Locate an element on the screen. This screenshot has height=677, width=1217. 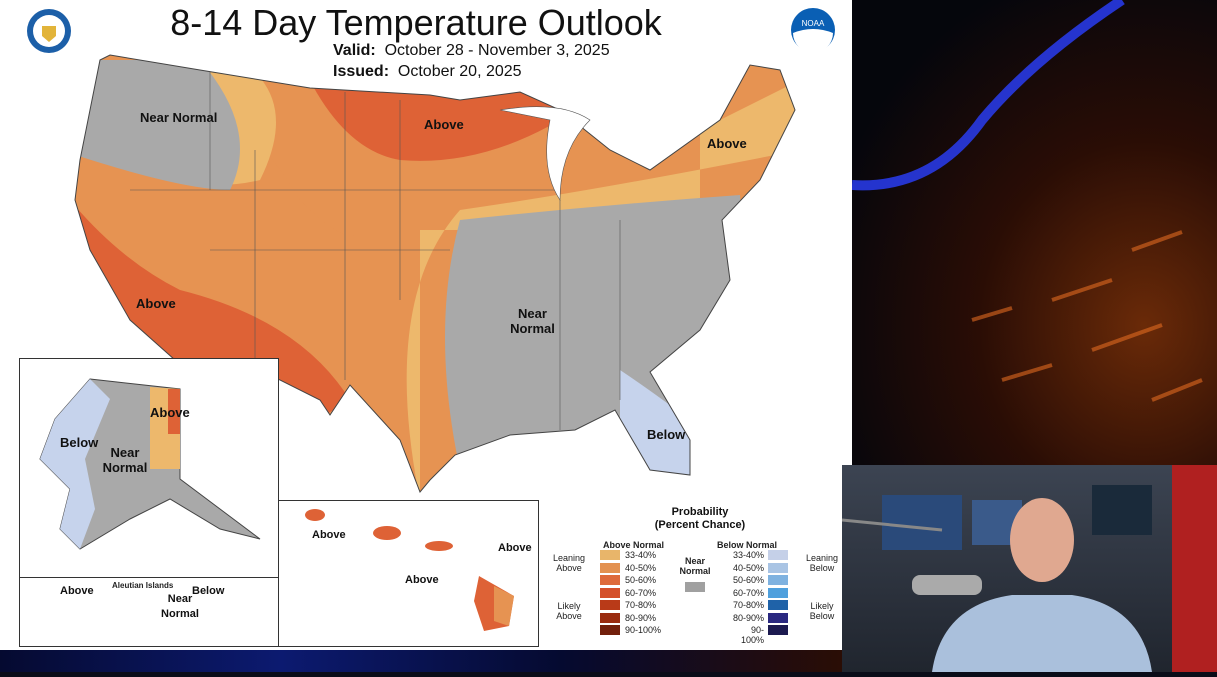
alaska-map is located at coordinates (150, 464).